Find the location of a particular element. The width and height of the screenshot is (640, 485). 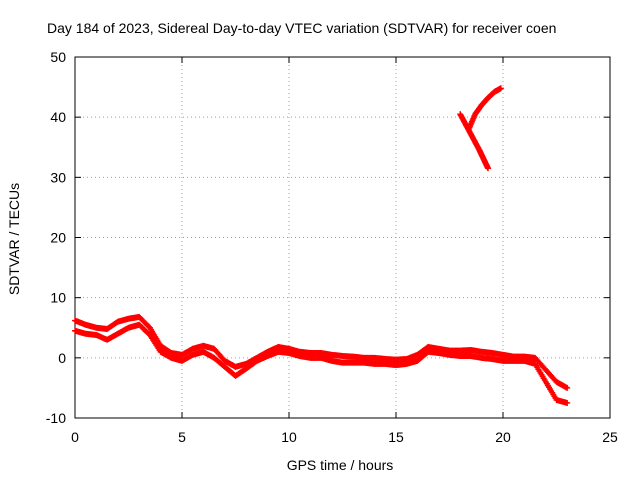

series-main-band-lower is located at coordinates (321, 363).